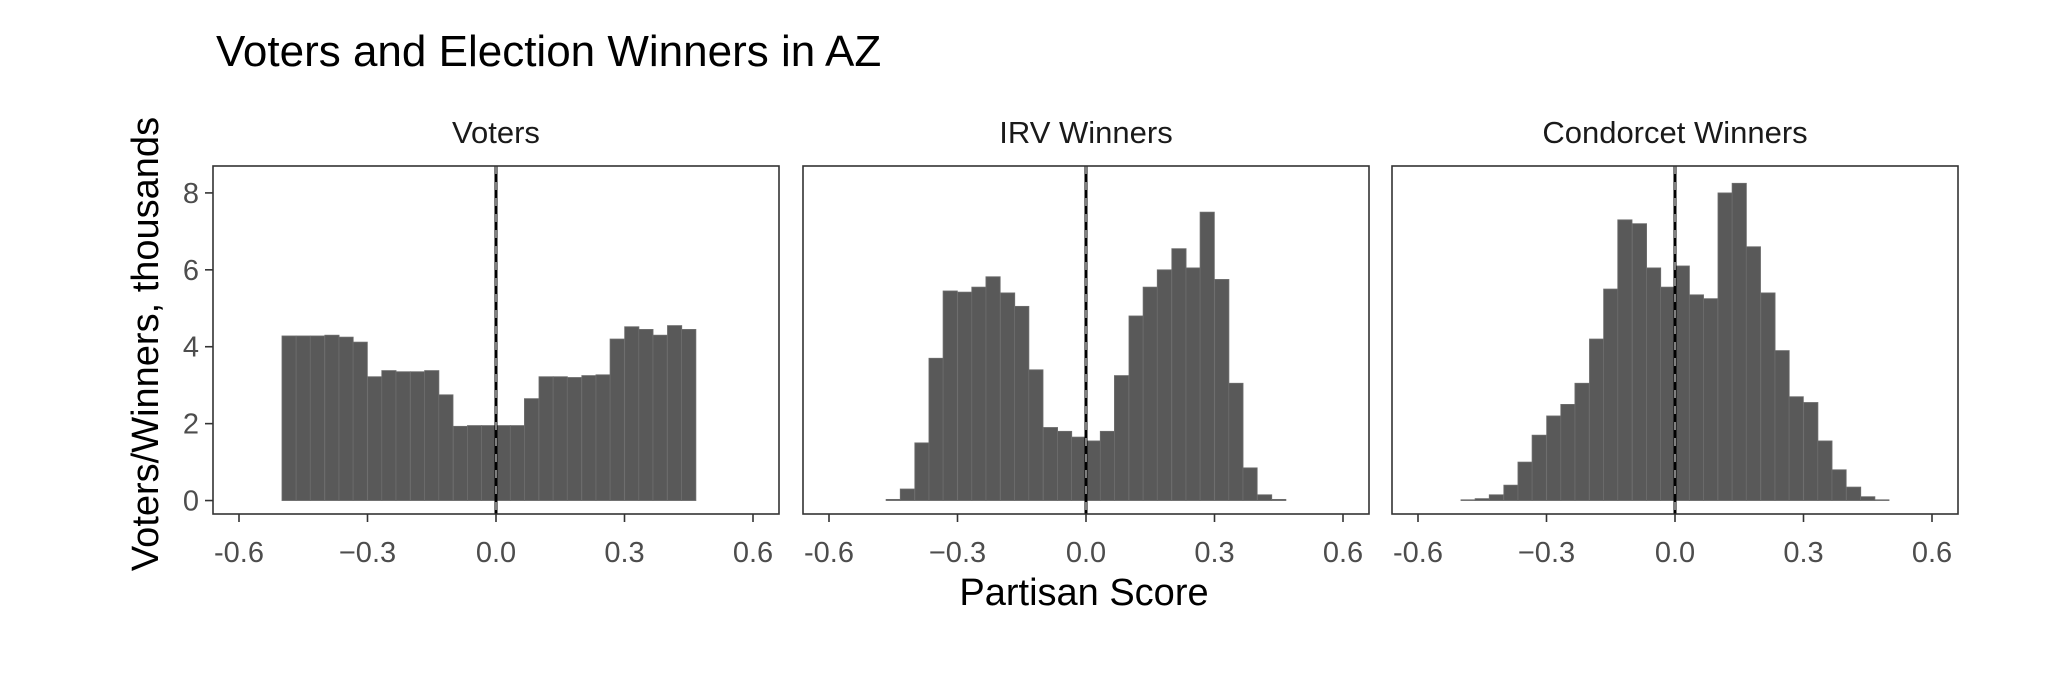 Image resolution: width=2070 pixels, height=693 pixels. What do you see at coordinates (191, 271) in the screenshot?
I see `y-tick-label: 6` at bounding box center [191, 271].